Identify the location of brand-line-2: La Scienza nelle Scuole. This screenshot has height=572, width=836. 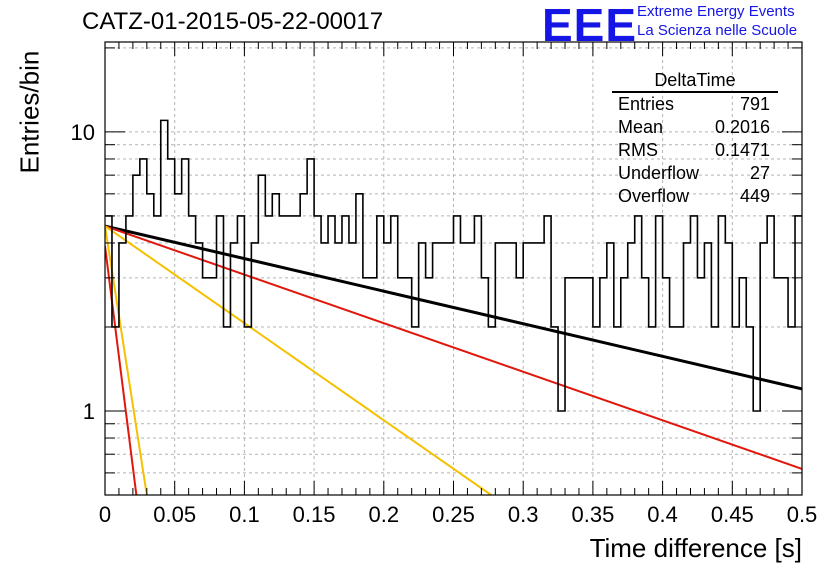
(717, 30).